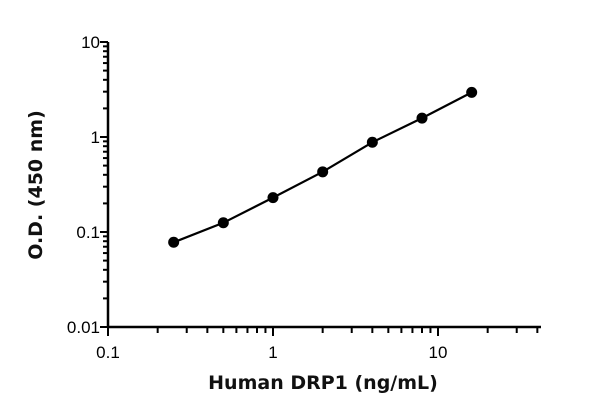 The image size is (600, 414). What do you see at coordinates (438, 352) in the screenshot?
I see `x-tick-label-10: 10` at bounding box center [438, 352].